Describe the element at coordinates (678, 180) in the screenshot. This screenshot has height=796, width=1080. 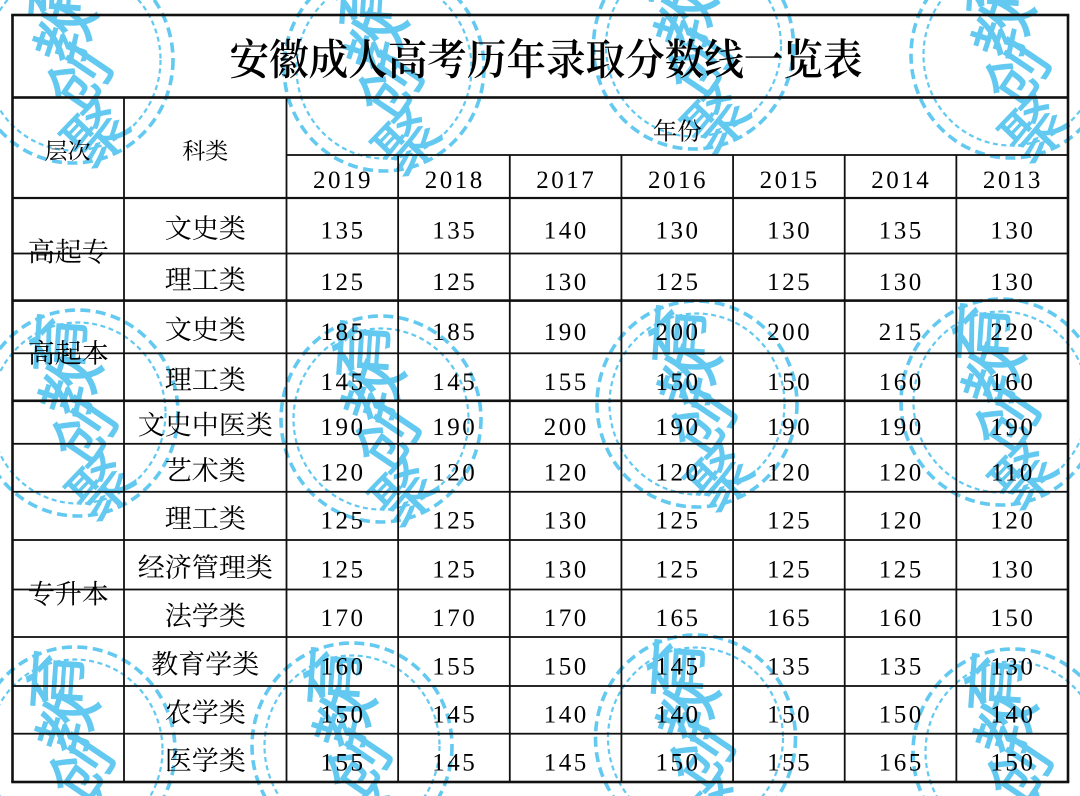
I see `svg-text: 2016` at that location.